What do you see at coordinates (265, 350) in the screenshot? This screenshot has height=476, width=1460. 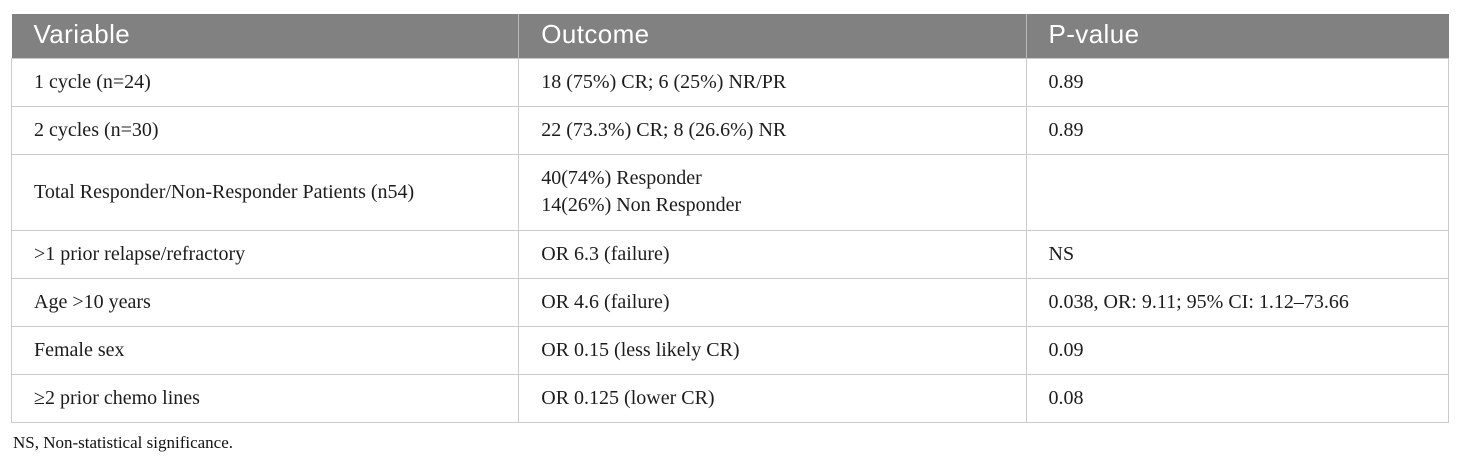 I see `cell-variable: Female sex` at bounding box center [265, 350].